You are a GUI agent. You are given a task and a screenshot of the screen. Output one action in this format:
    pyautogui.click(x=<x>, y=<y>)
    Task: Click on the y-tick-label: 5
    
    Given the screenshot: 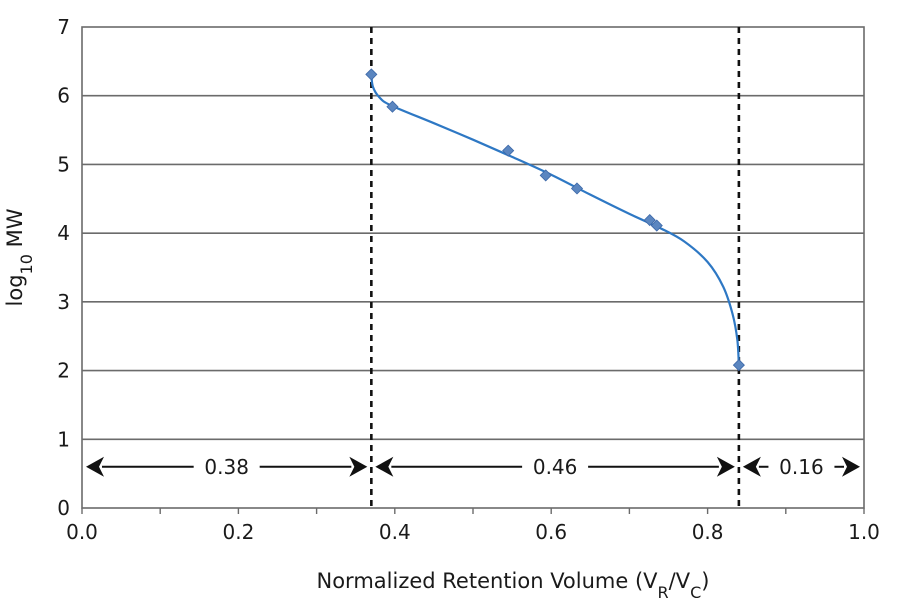 What is the action you would take?
    pyautogui.click(x=63, y=164)
    